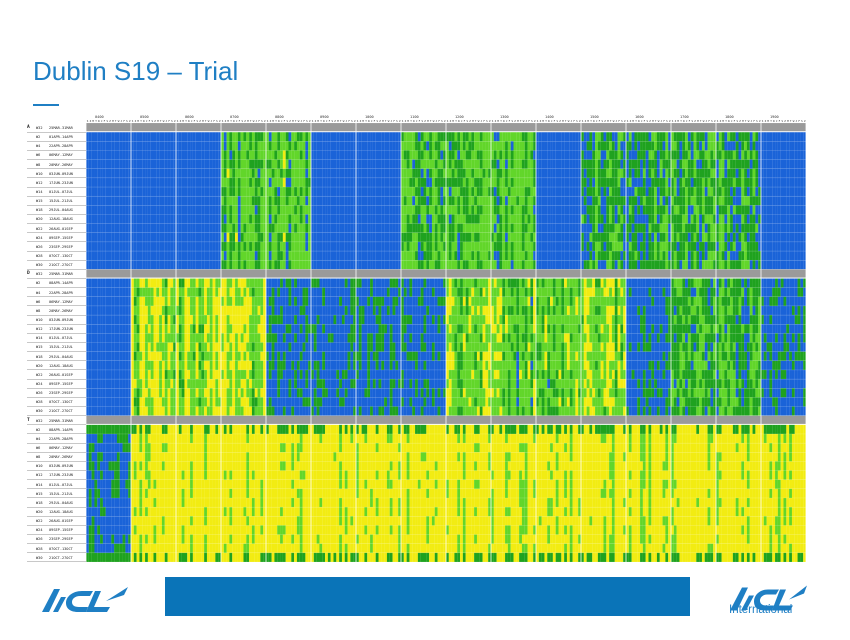 The image size is (850, 640). I want to click on week-label: W10, so click(39, 466).